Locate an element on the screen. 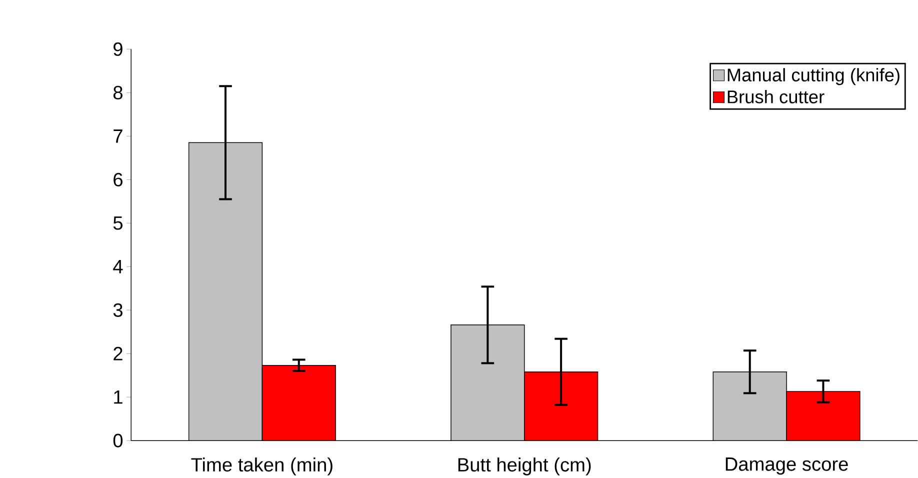  legend-label: Manual cutting (knife) is located at coordinates (814, 76).